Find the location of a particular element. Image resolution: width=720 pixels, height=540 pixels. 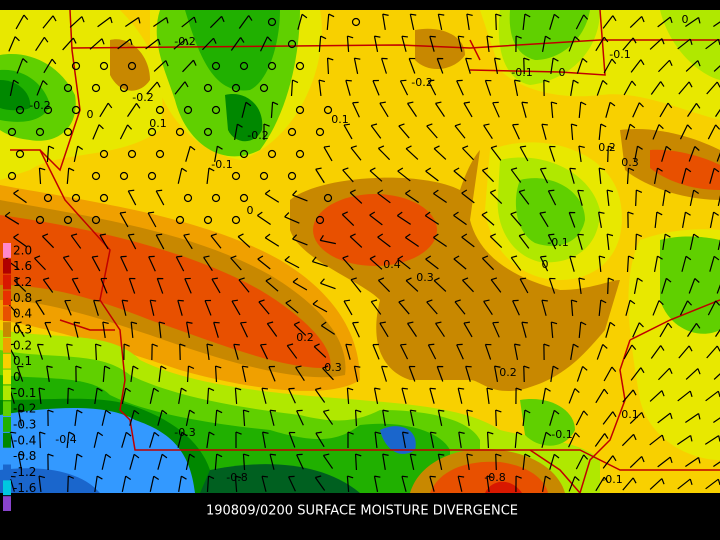

contour-label: 0.1 is located at coordinates (158, 123).